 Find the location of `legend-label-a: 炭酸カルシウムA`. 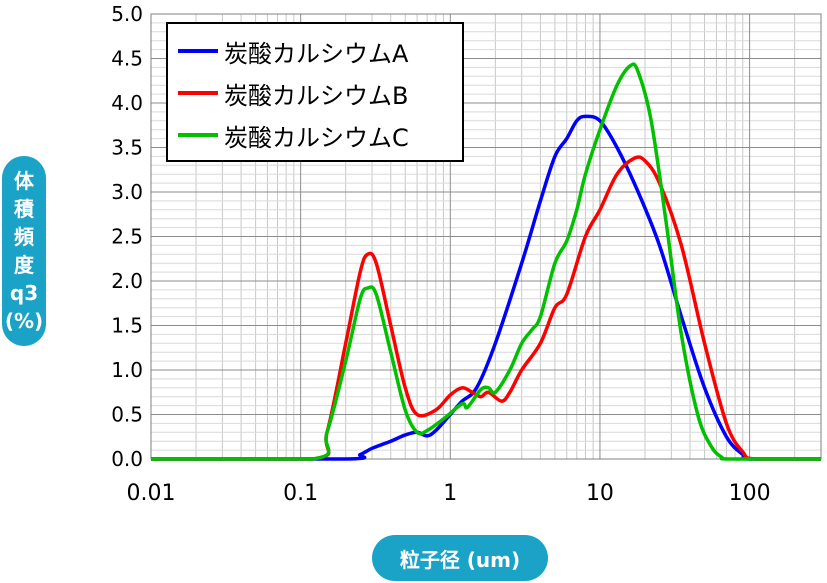

legend-label-a: 炭酸カルシウムA is located at coordinates (316, 53).